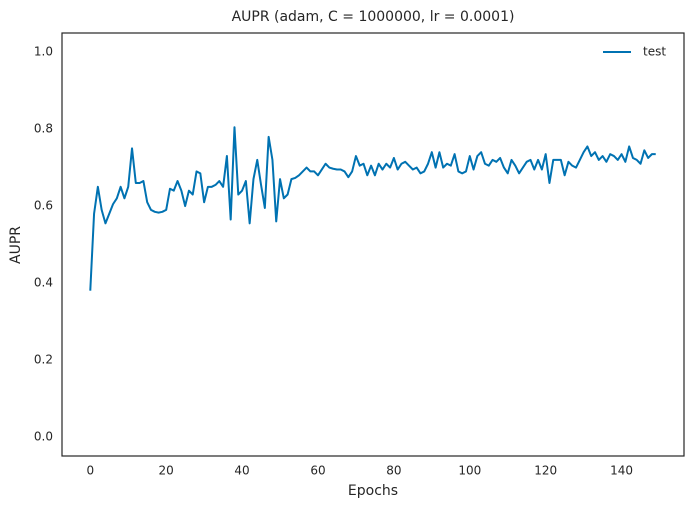  I want to click on y-tick-label: 0.4, so click(43, 282).